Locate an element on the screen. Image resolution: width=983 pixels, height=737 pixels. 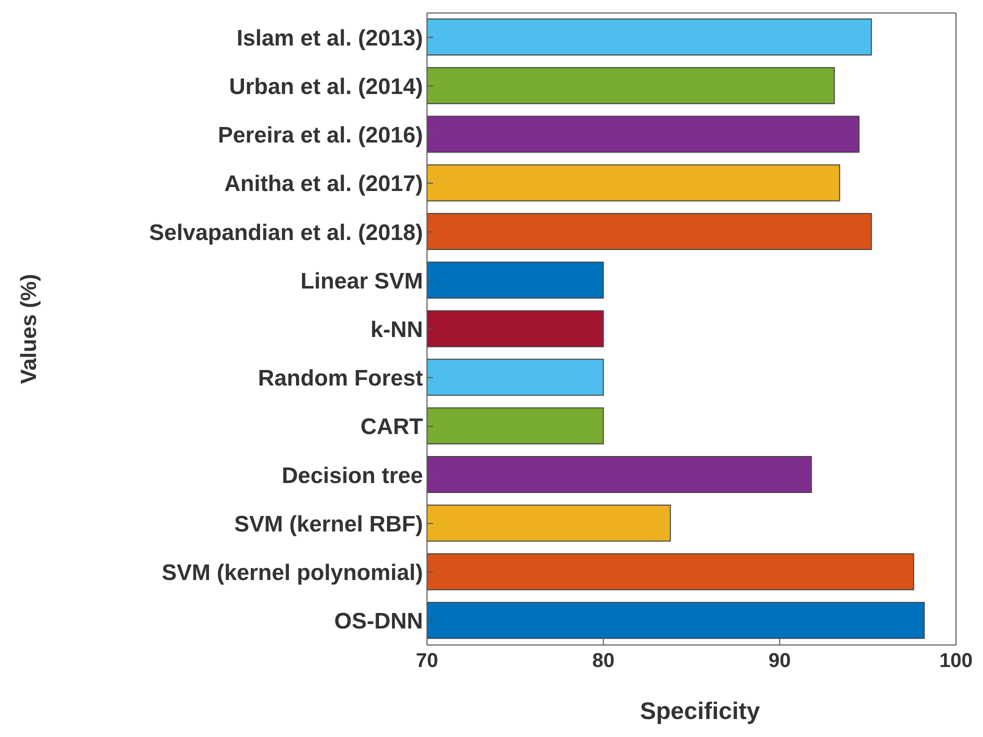
y-tick-label: OS-DNN is located at coordinates (378, 621).